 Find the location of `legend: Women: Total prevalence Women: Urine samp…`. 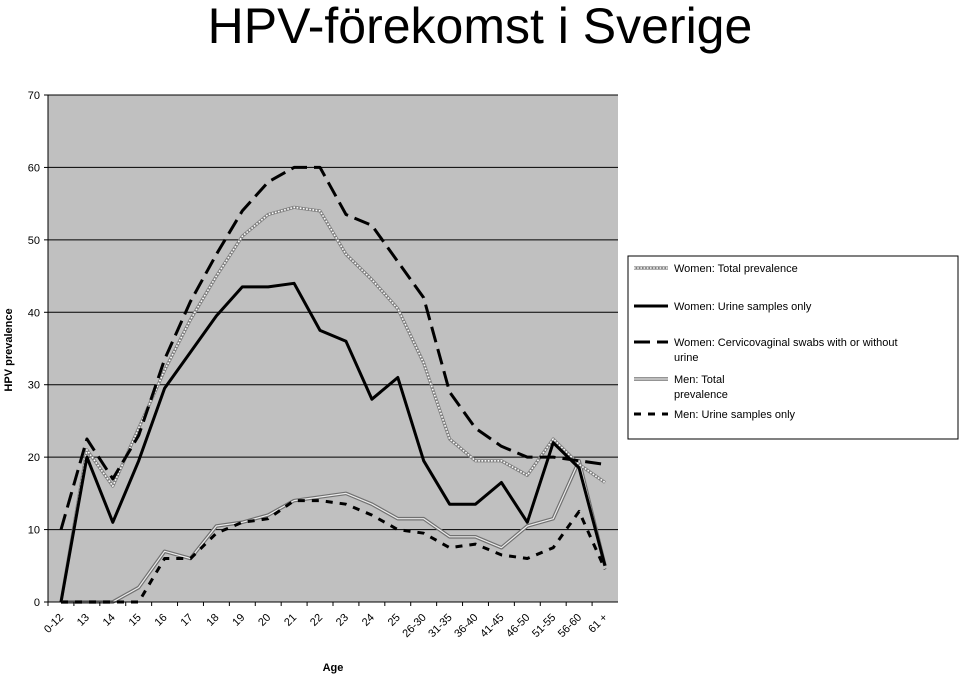

legend: Women: Total prevalence Women: Urine samp… is located at coordinates (793, 347).